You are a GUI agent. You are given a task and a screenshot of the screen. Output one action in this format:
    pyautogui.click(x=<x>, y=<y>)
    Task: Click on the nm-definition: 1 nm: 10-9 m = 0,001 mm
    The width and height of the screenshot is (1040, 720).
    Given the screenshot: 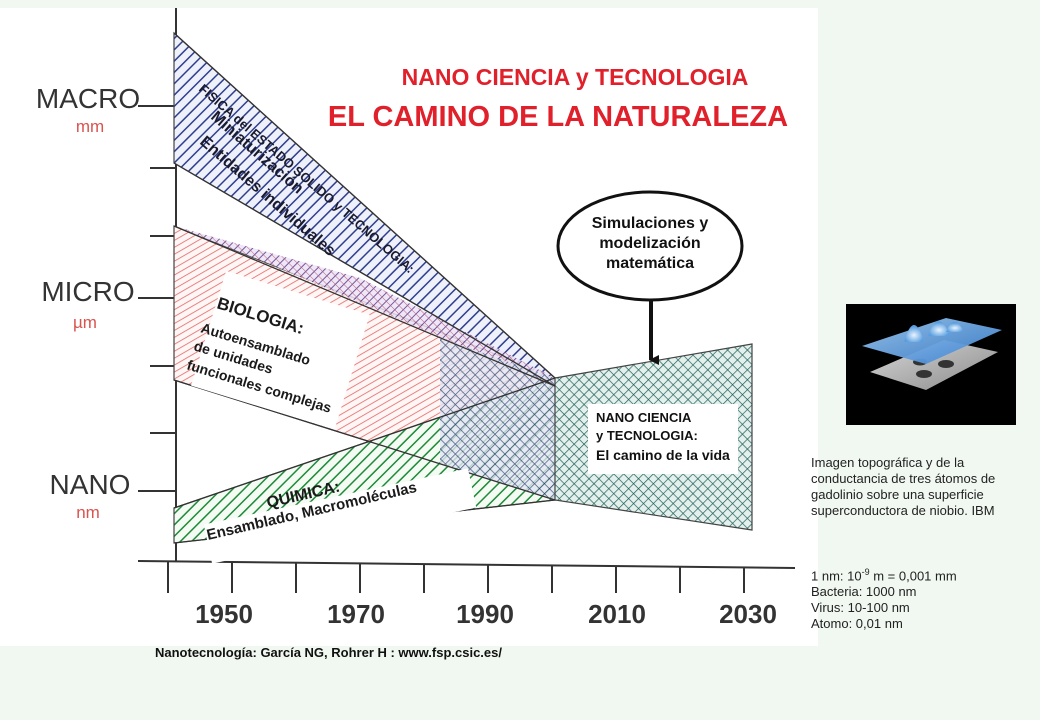 What is the action you would take?
    pyautogui.click(x=922, y=574)
    